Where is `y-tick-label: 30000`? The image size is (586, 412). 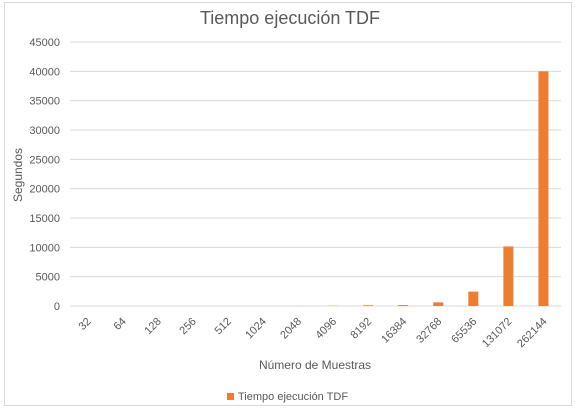
y-tick-label: 30000 is located at coordinates (44, 131).